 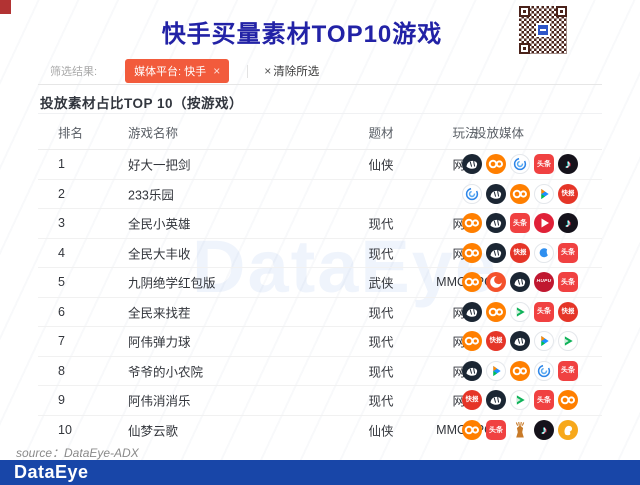 What do you see at coordinates (381, 283) in the screenshot?
I see `theme-cell: 武侠` at bounding box center [381, 283].